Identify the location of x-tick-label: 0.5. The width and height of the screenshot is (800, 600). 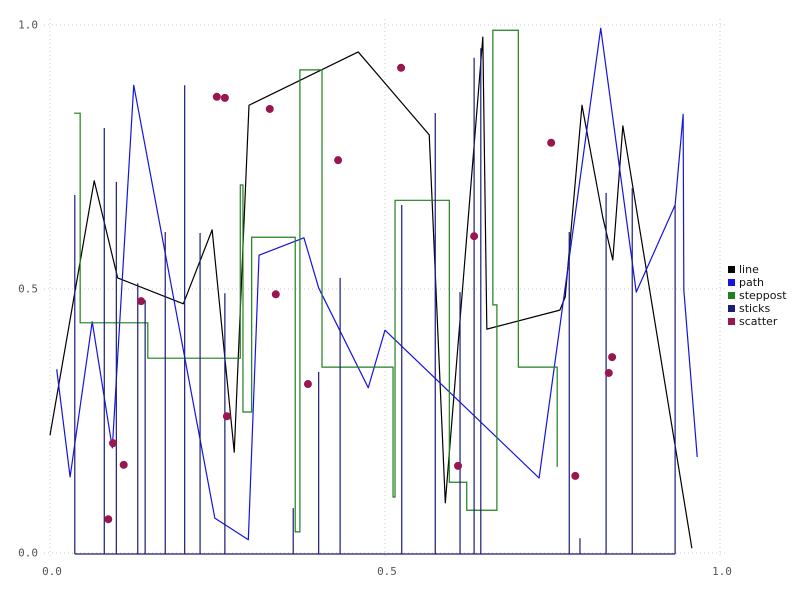
(387, 571).